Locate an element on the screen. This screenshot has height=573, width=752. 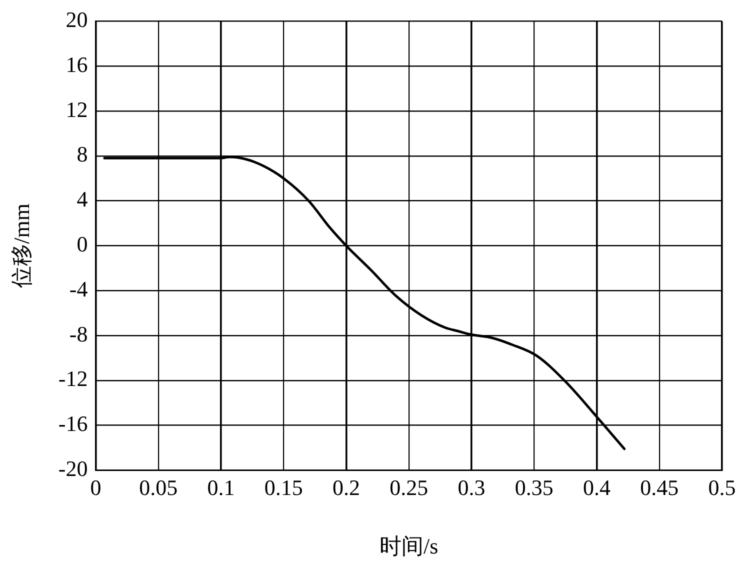
y-tick-label: 8 is located at coordinates (82, 154).